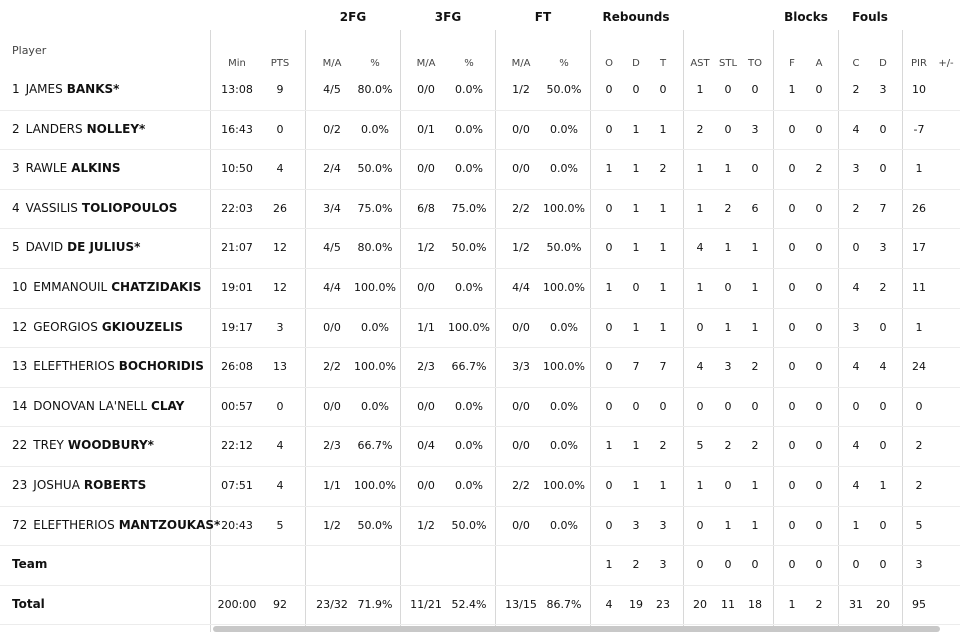  What do you see at coordinates (332, 208) in the screenshot?
I see `stat-cell: 3/4` at bounding box center [332, 208].